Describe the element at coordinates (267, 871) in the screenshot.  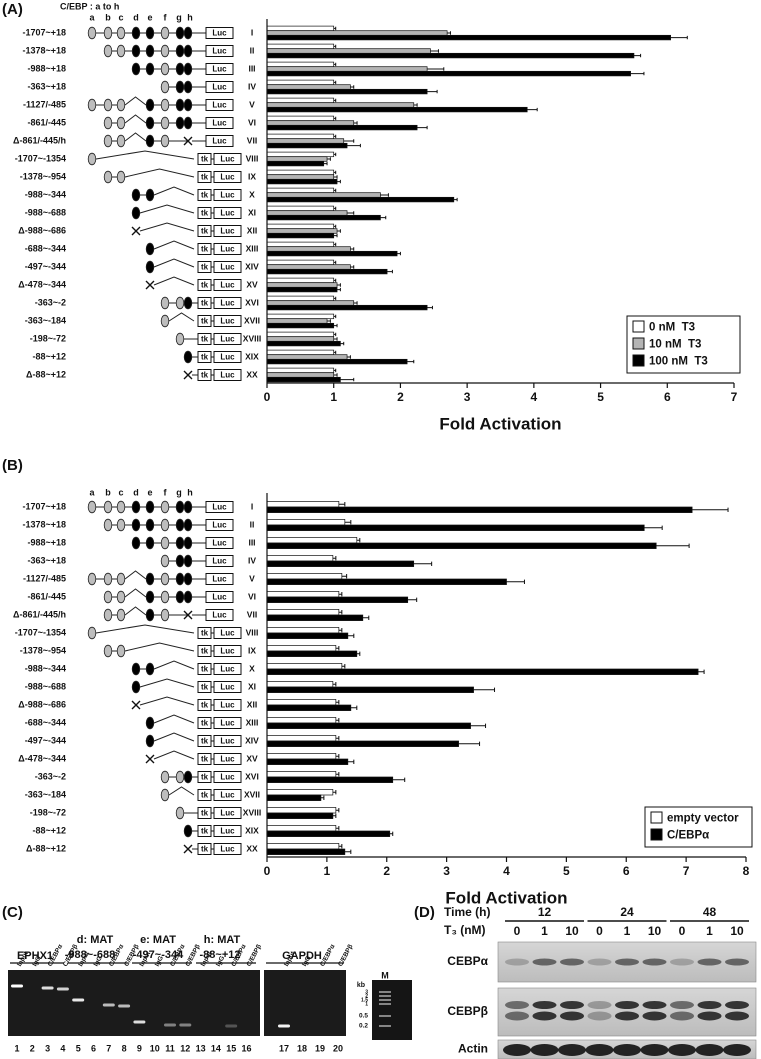
I see `x-tick-label: 0` at that location.